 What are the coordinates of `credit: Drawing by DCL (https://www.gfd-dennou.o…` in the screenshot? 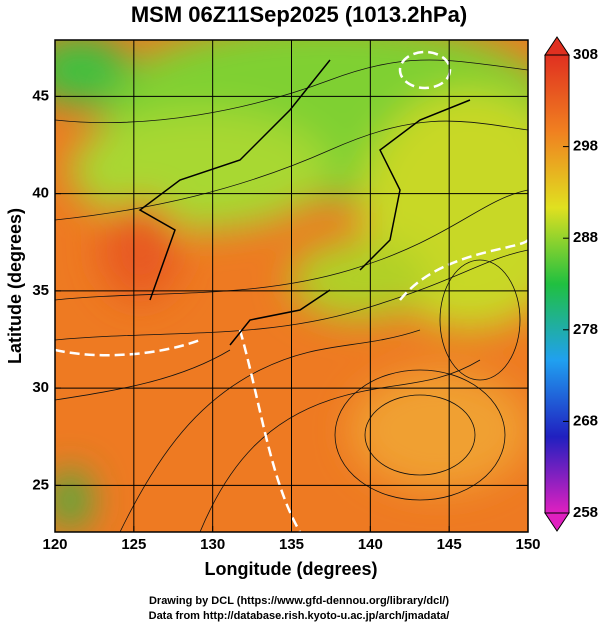 It's located at (299, 601).